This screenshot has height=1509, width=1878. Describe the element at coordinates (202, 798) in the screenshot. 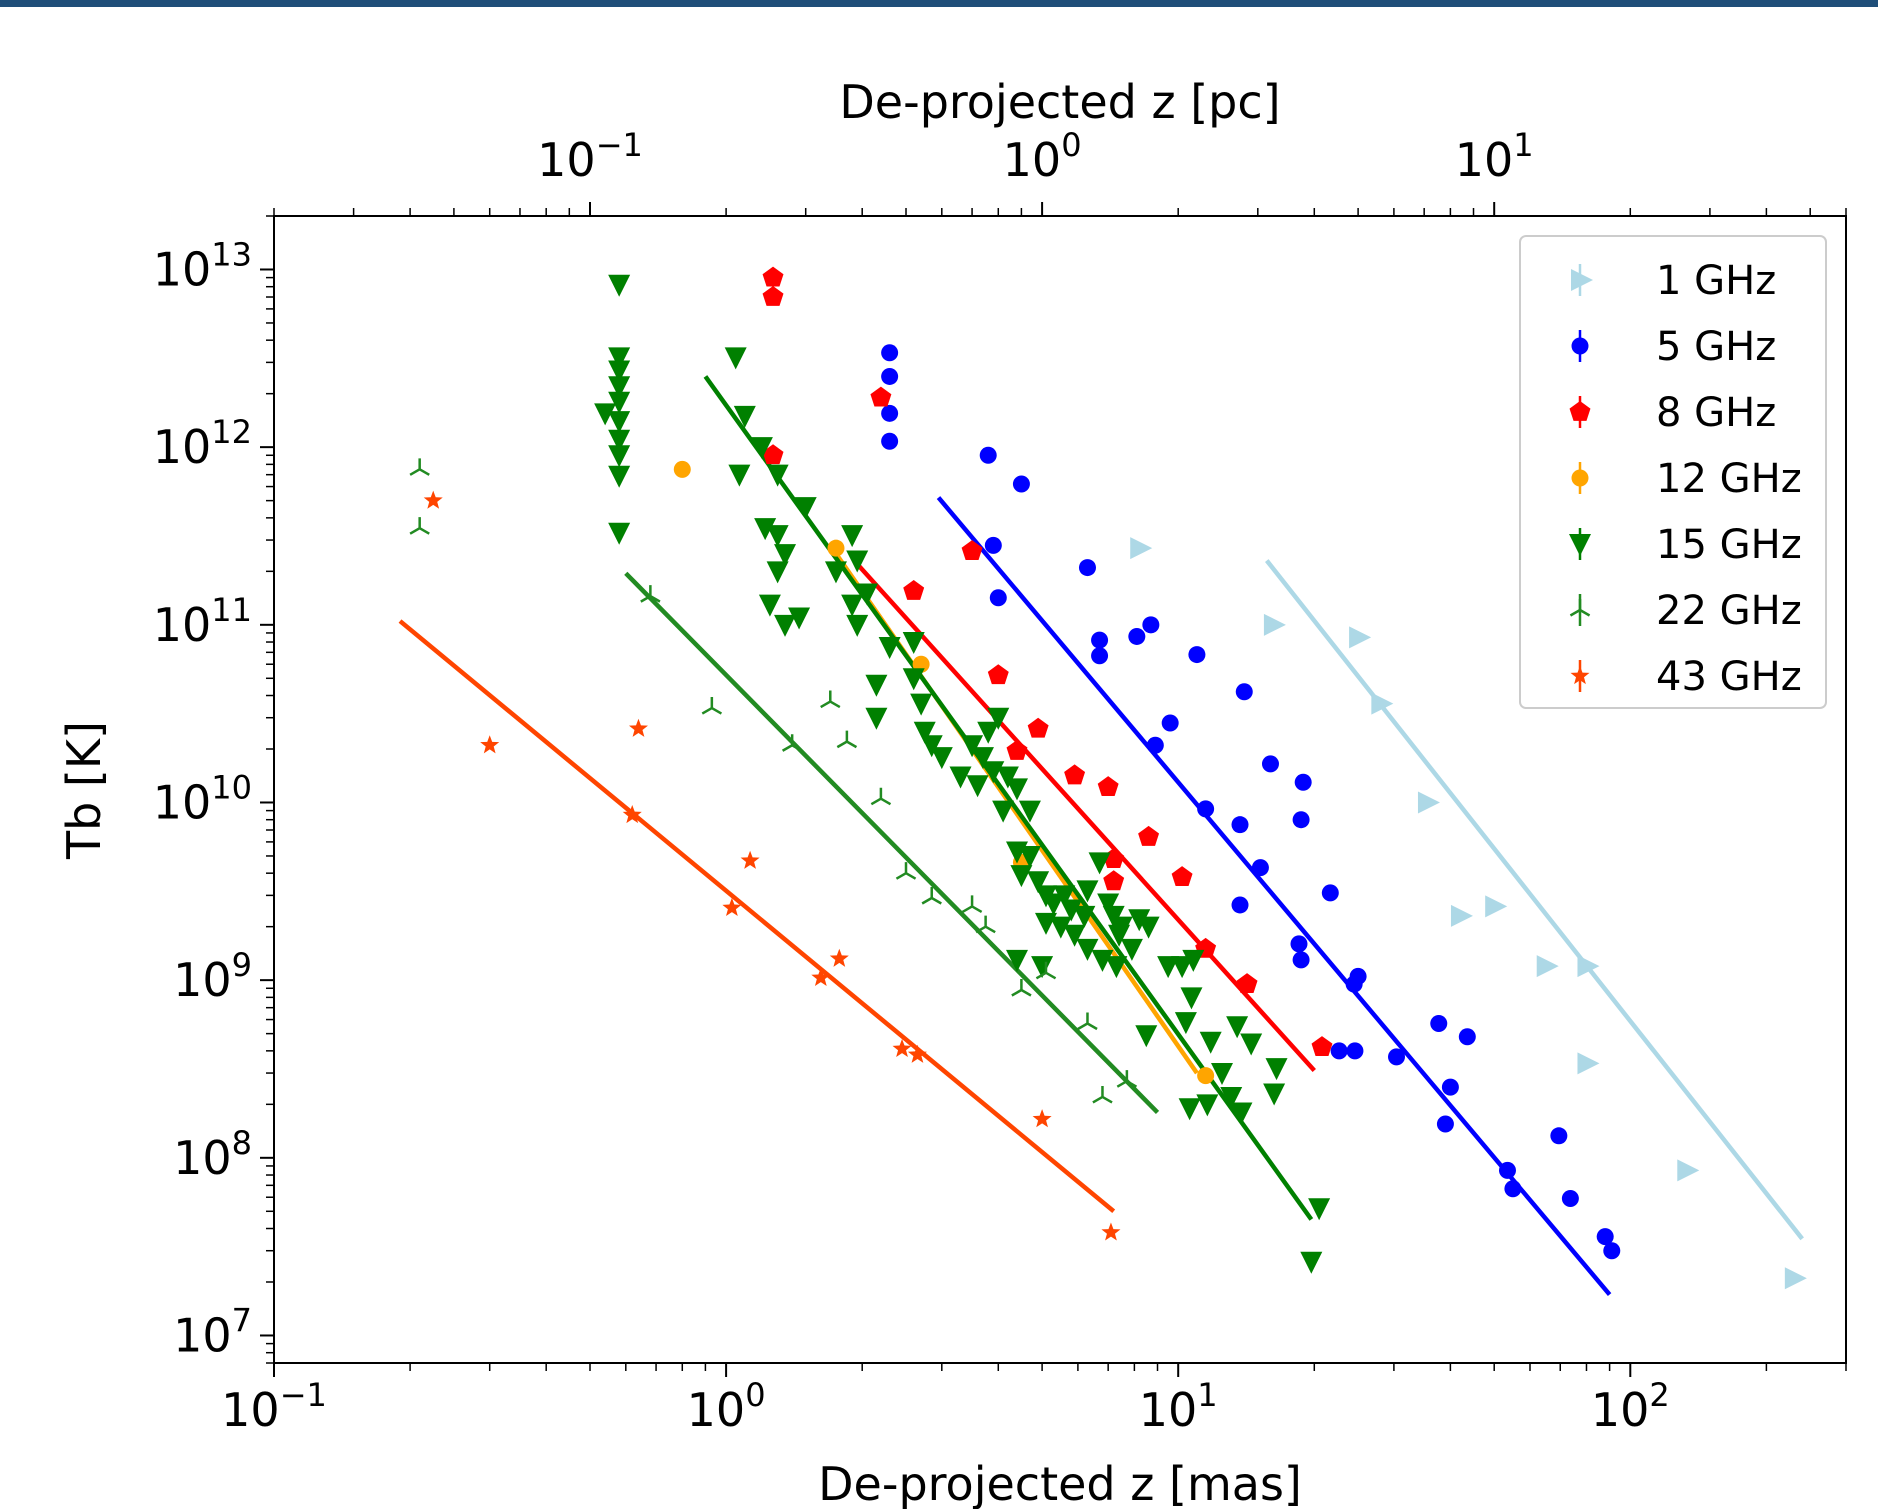

I see `y-tick-label: 10¹⁰` at that location.